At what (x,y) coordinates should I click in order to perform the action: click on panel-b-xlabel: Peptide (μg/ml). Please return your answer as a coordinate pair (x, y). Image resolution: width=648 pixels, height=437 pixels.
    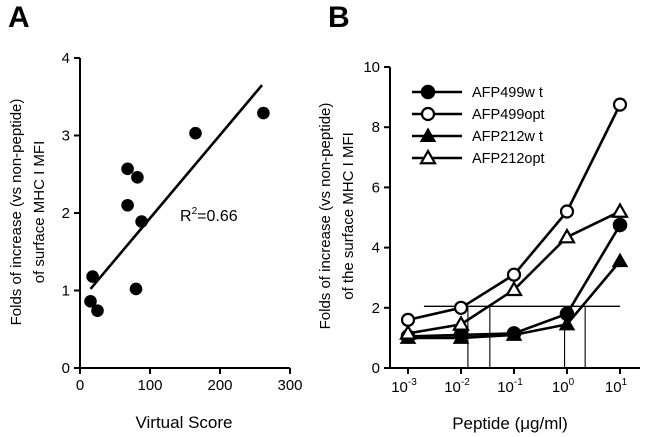
    Looking at the image, I should click on (510, 423).